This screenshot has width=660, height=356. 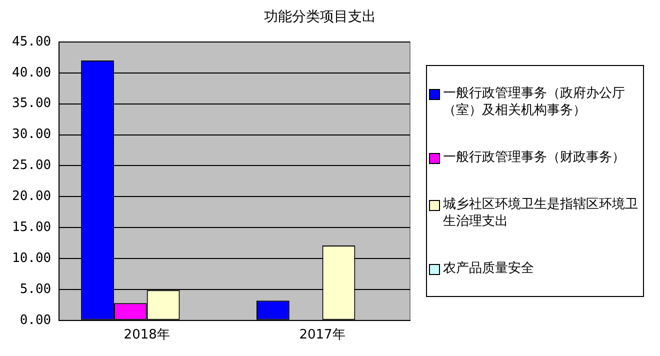 What do you see at coordinates (320, 17) in the screenshot?
I see `chart-title: 功能分类项目支出` at bounding box center [320, 17].